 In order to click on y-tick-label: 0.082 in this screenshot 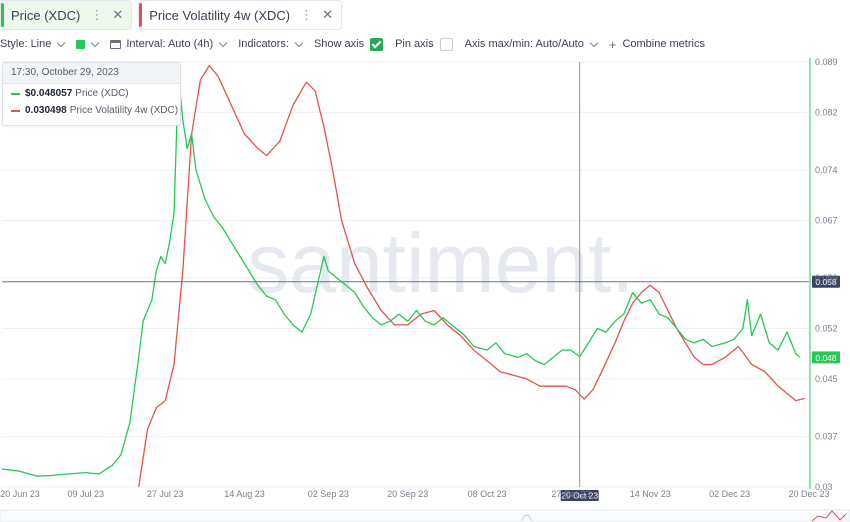, I will do `click(826, 112)`.